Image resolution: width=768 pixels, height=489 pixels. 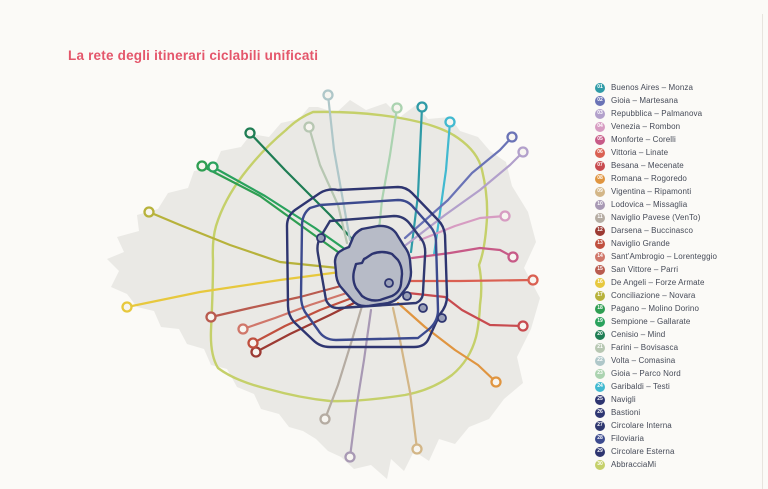 I want to click on legend-item-label: Garibaldi – Testi, so click(x=640, y=386).